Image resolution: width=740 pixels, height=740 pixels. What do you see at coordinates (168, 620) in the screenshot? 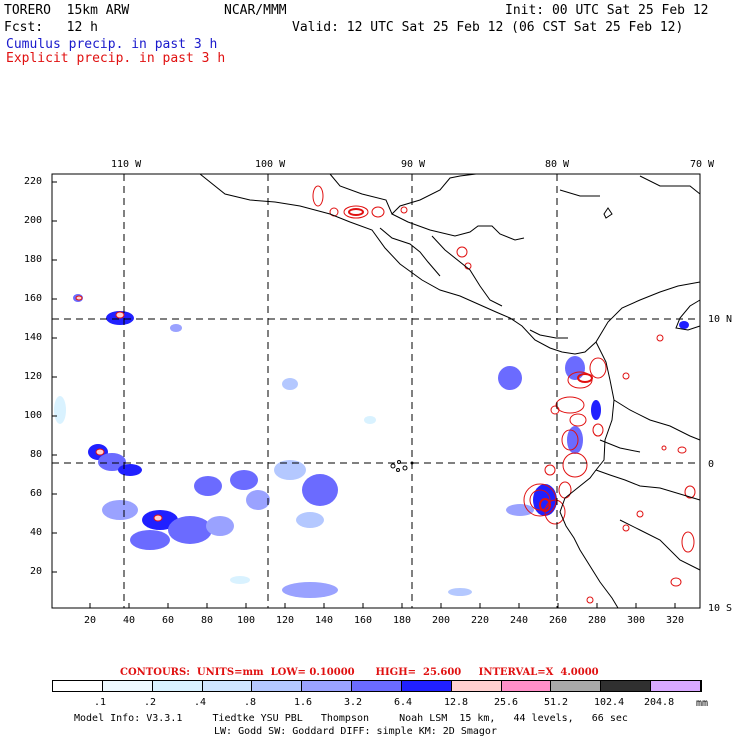
I see `x-tick-label: 60` at bounding box center [168, 620].